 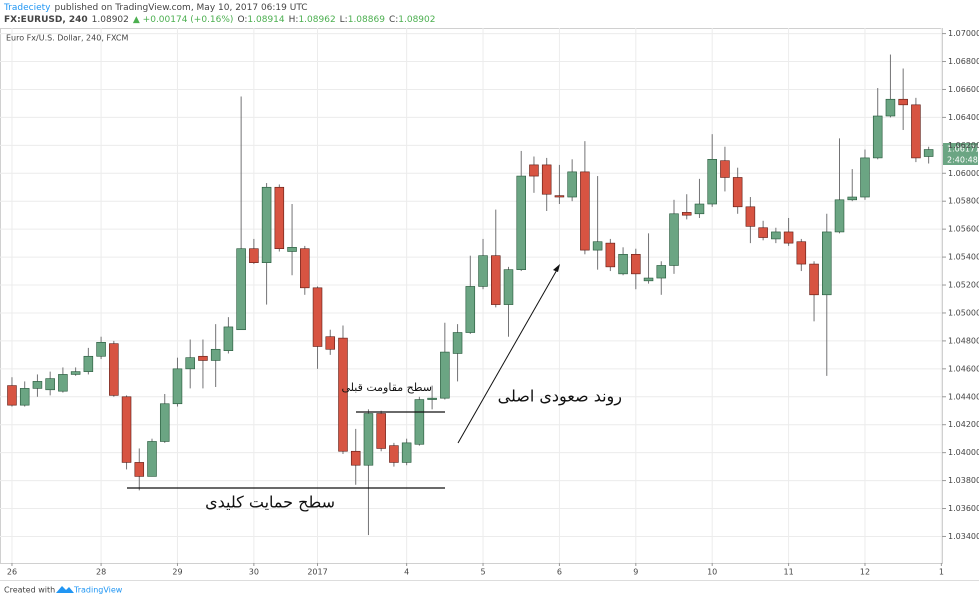 What do you see at coordinates (963, 285) in the screenshot?
I see `y-tick-label: 1.05200` at bounding box center [963, 285].